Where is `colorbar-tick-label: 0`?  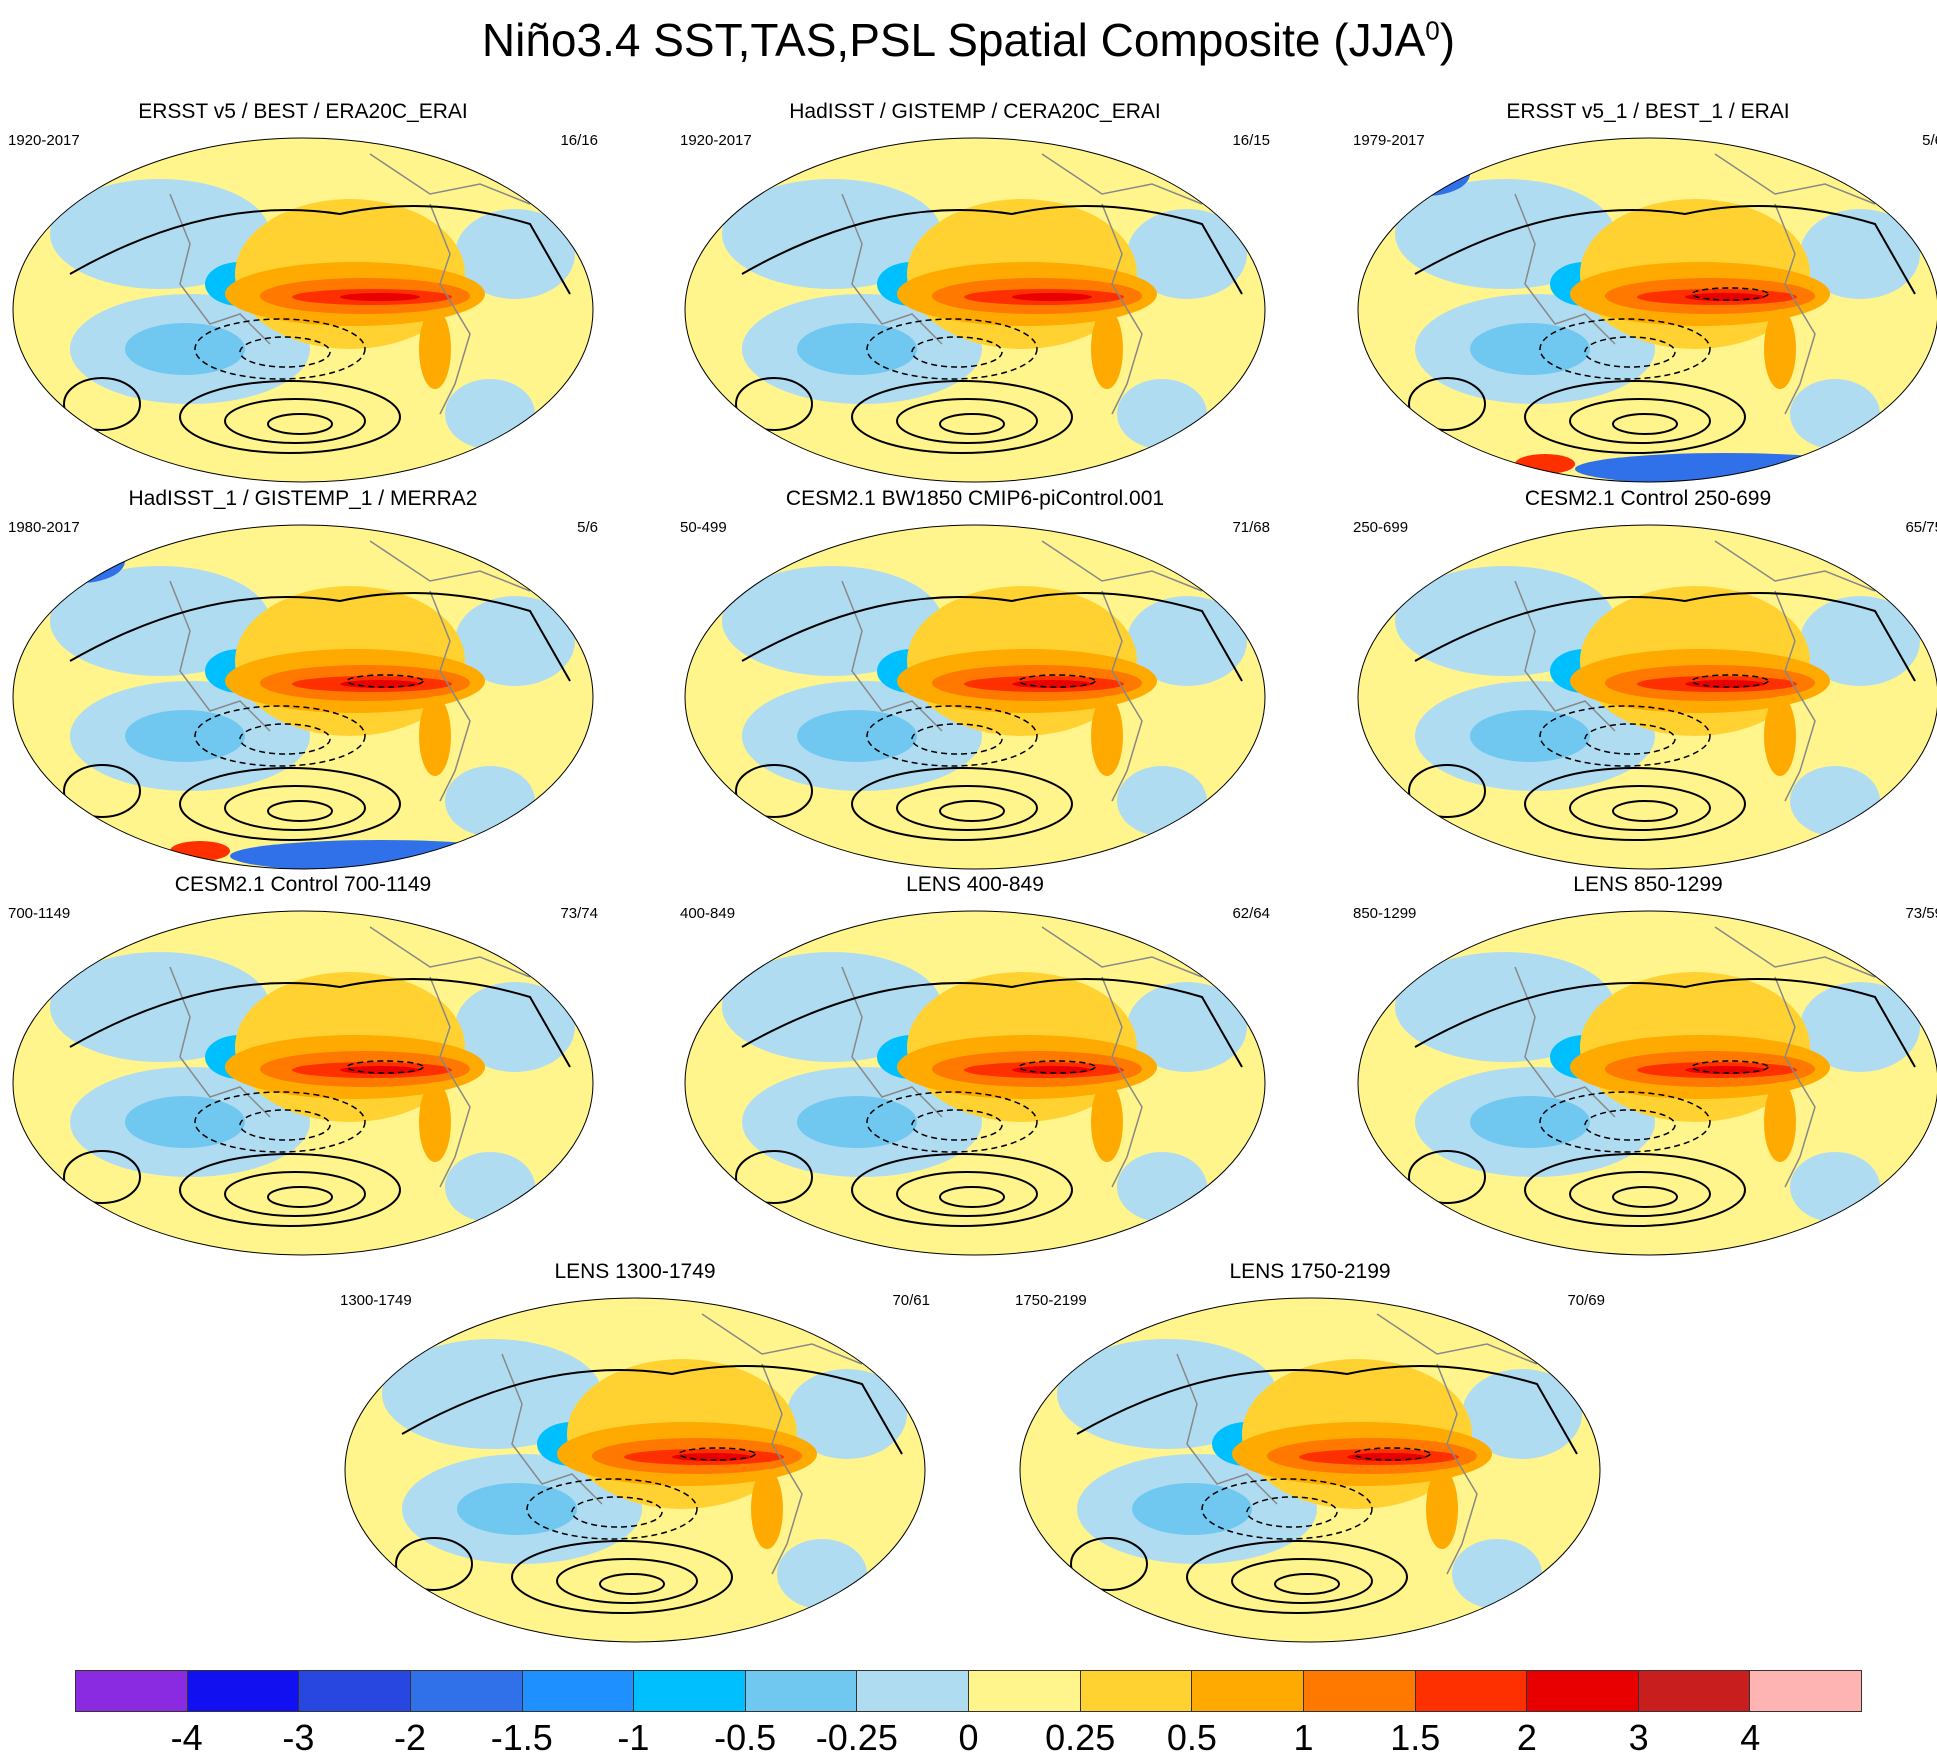
colorbar-tick-label: 0 is located at coordinates (968, 1737).